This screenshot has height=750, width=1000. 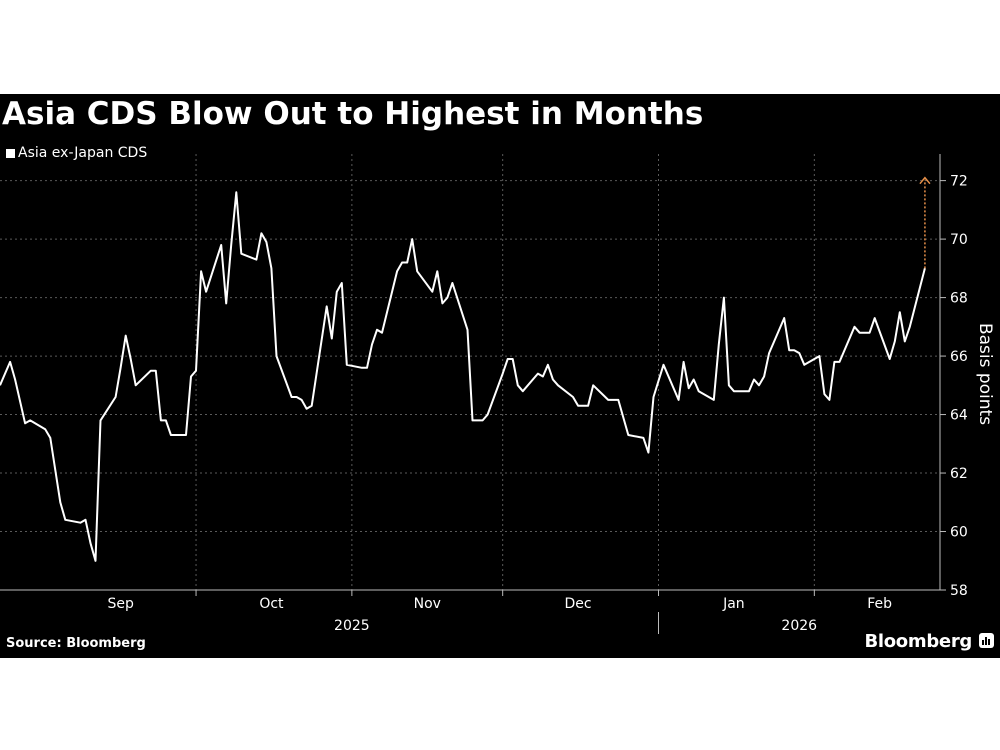 I want to click on y-tick-label: 66, so click(x=959, y=357).